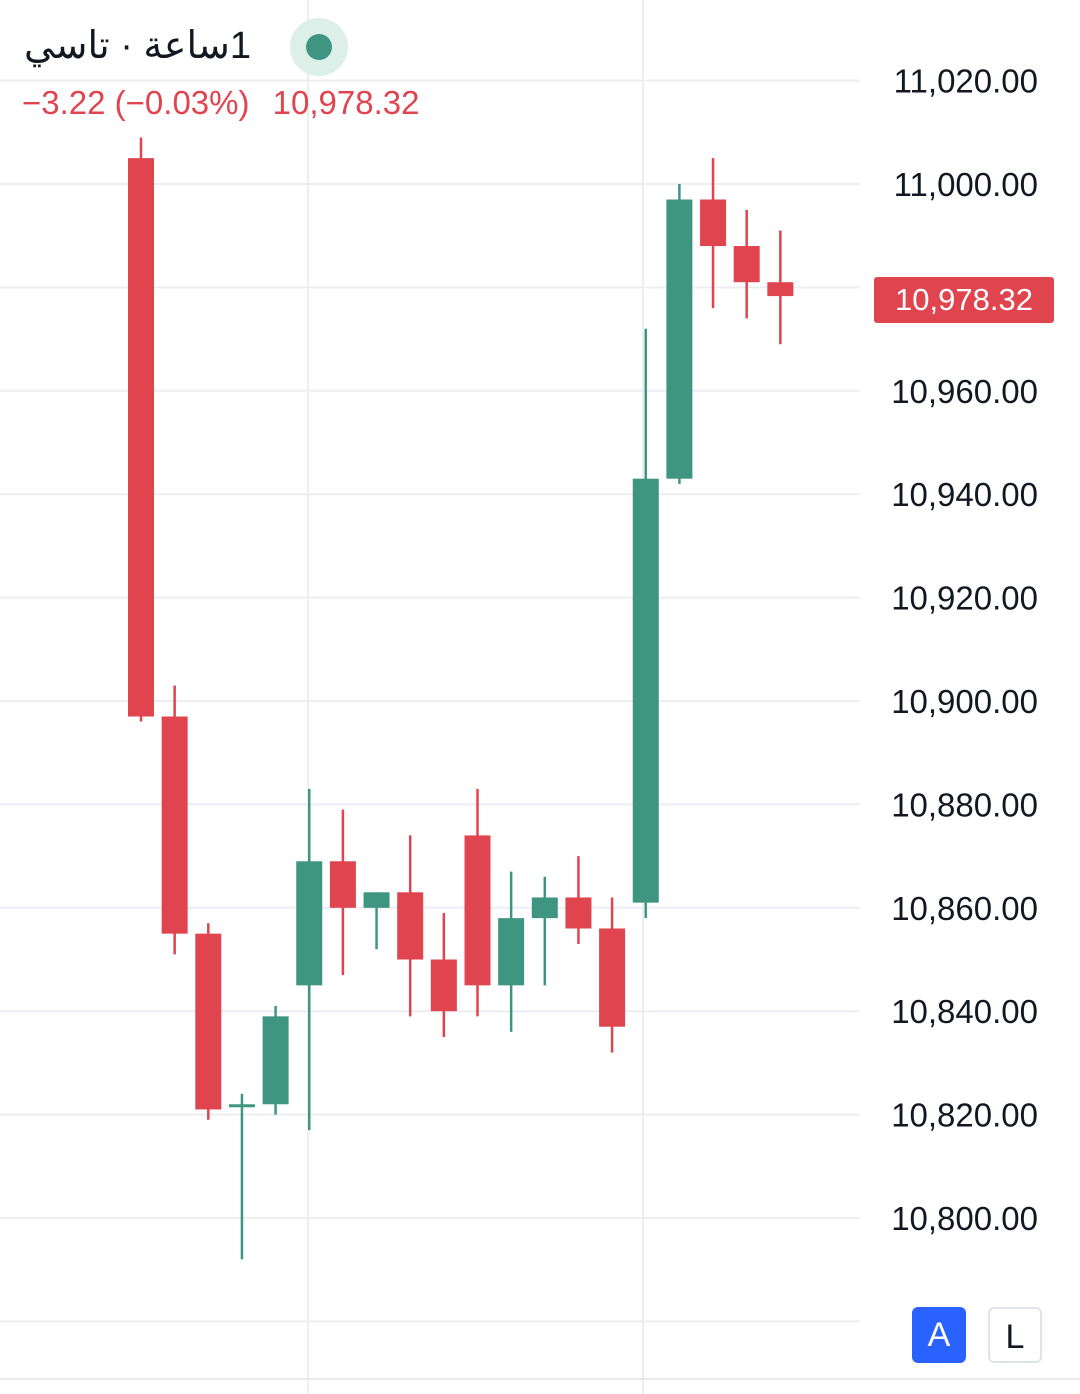  I want to click on price-change: −3.22 (−0.03%), so click(136, 102).